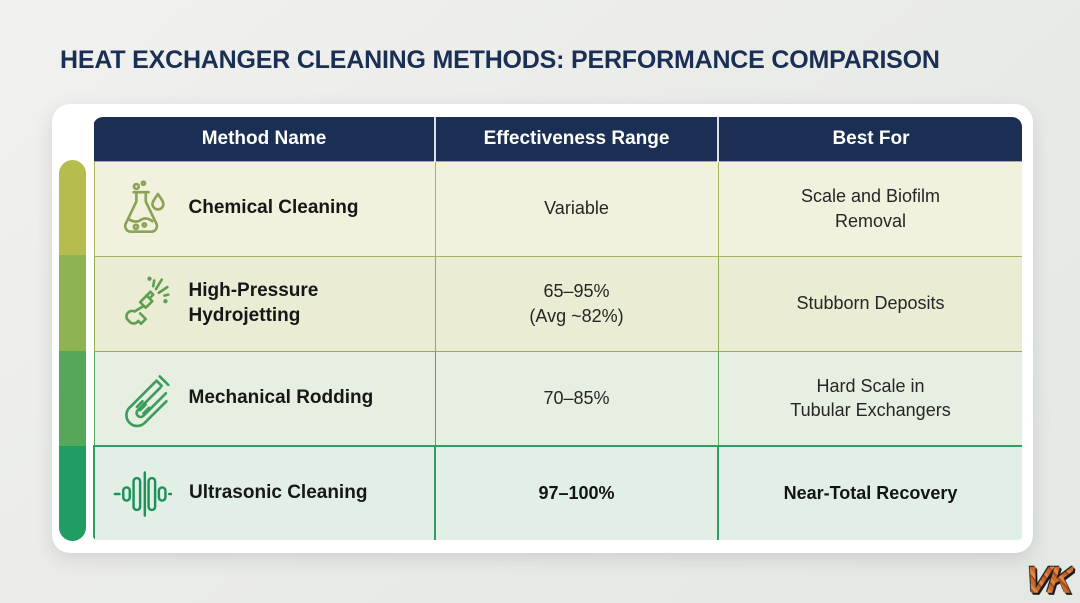  Describe the element at coordinates (142, 494) in the screenshot. I see `soundwave-icon` at that location.